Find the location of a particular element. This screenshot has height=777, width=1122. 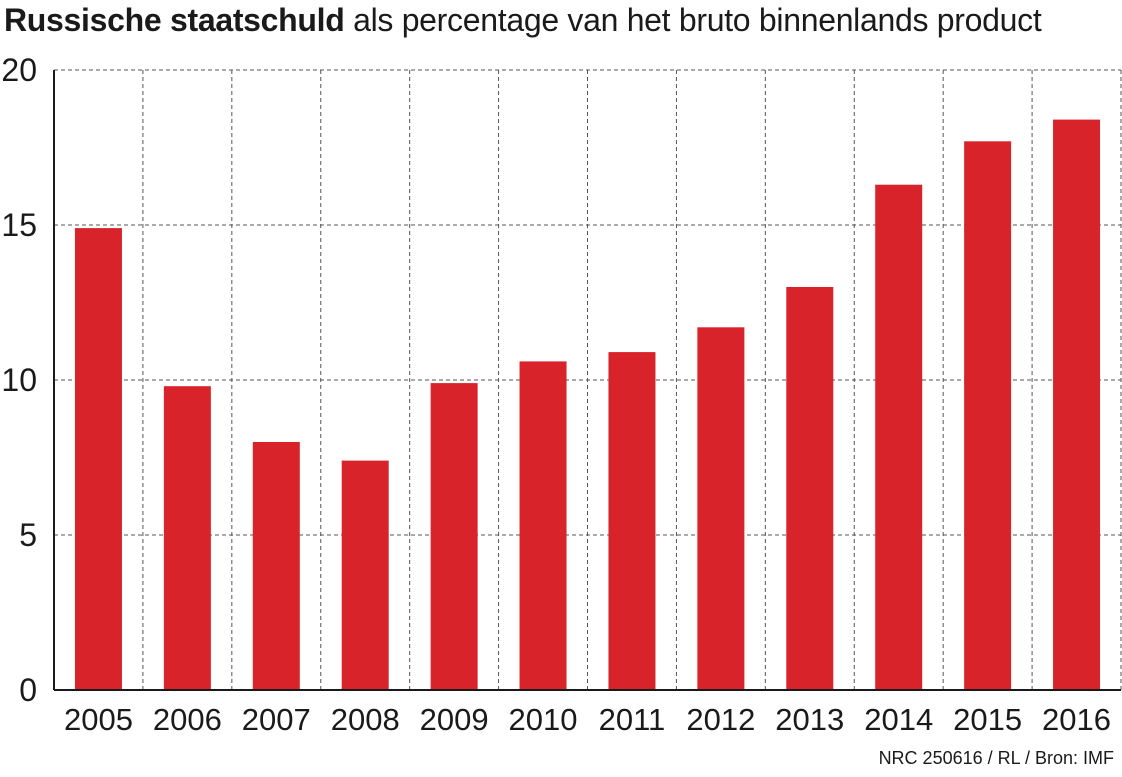

bar-2007 is located at coordinates (276, 566).